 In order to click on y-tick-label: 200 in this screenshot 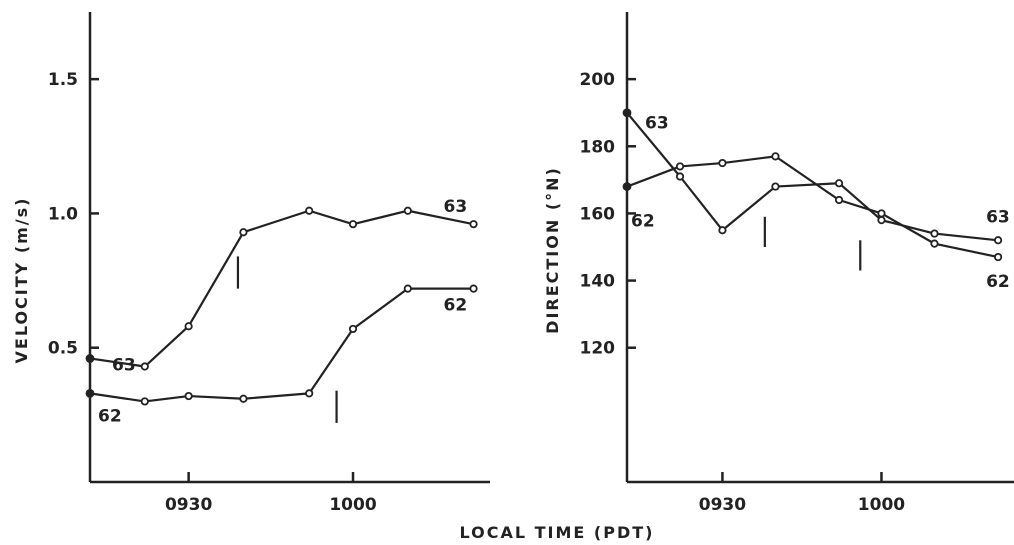, I will do `click(598, 80)`.